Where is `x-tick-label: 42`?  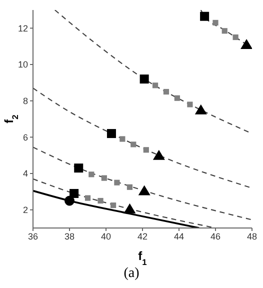 x-tick-label: 42 is located at coordinates (142, 236).